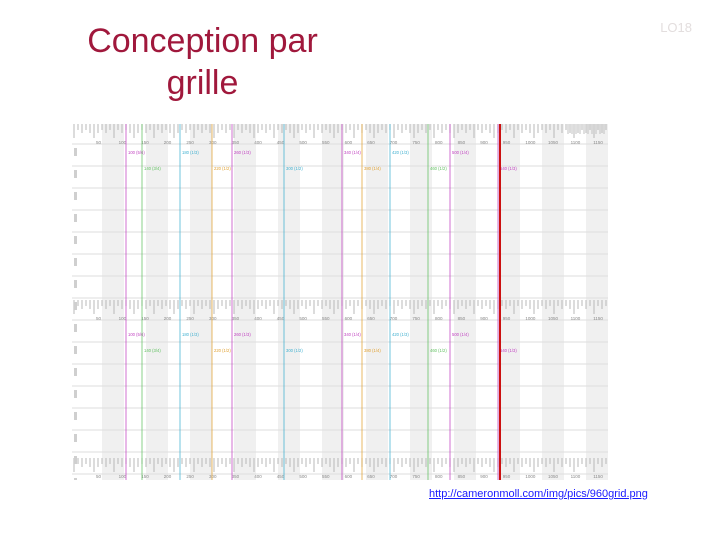  Describe the element at coordinates (371, 476) in the screenshot. I see `ruler-label: 650` at that location.